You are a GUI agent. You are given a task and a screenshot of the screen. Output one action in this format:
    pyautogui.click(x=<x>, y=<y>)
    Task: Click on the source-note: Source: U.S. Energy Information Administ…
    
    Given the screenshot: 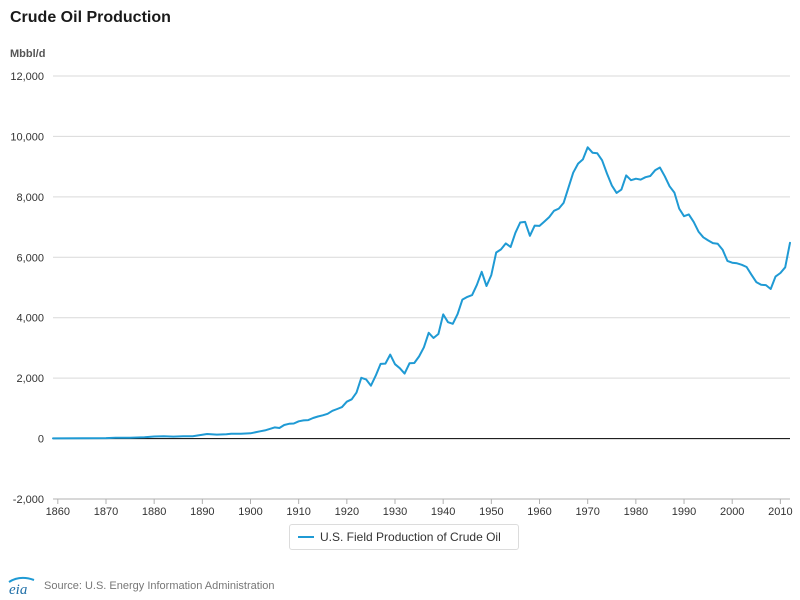 What is the action you would take?
    pyautogui.click(x=159, y=586)
    